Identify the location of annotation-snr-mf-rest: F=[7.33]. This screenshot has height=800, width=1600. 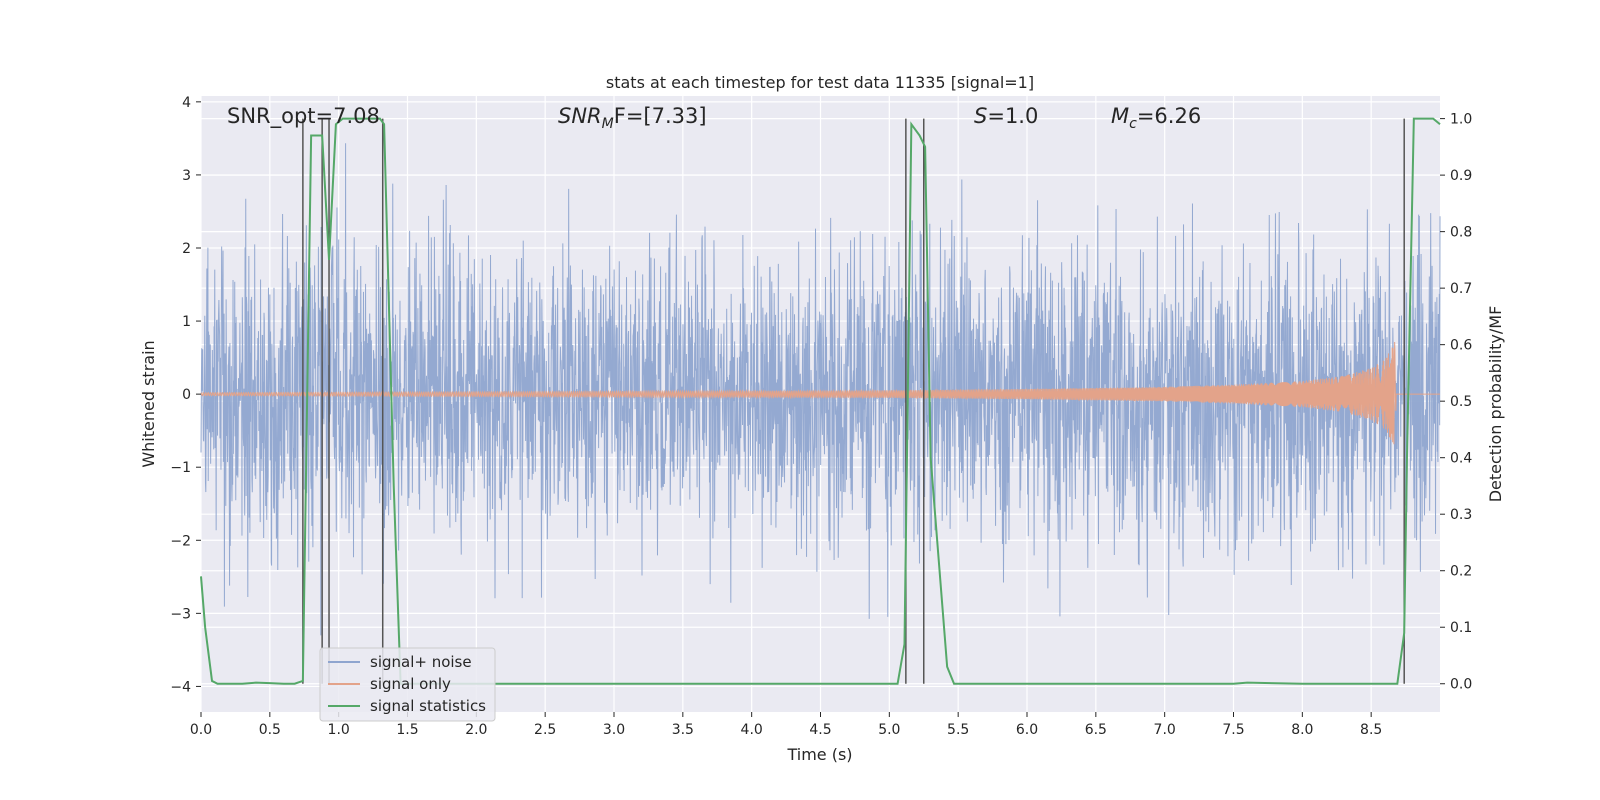
(660, 116).